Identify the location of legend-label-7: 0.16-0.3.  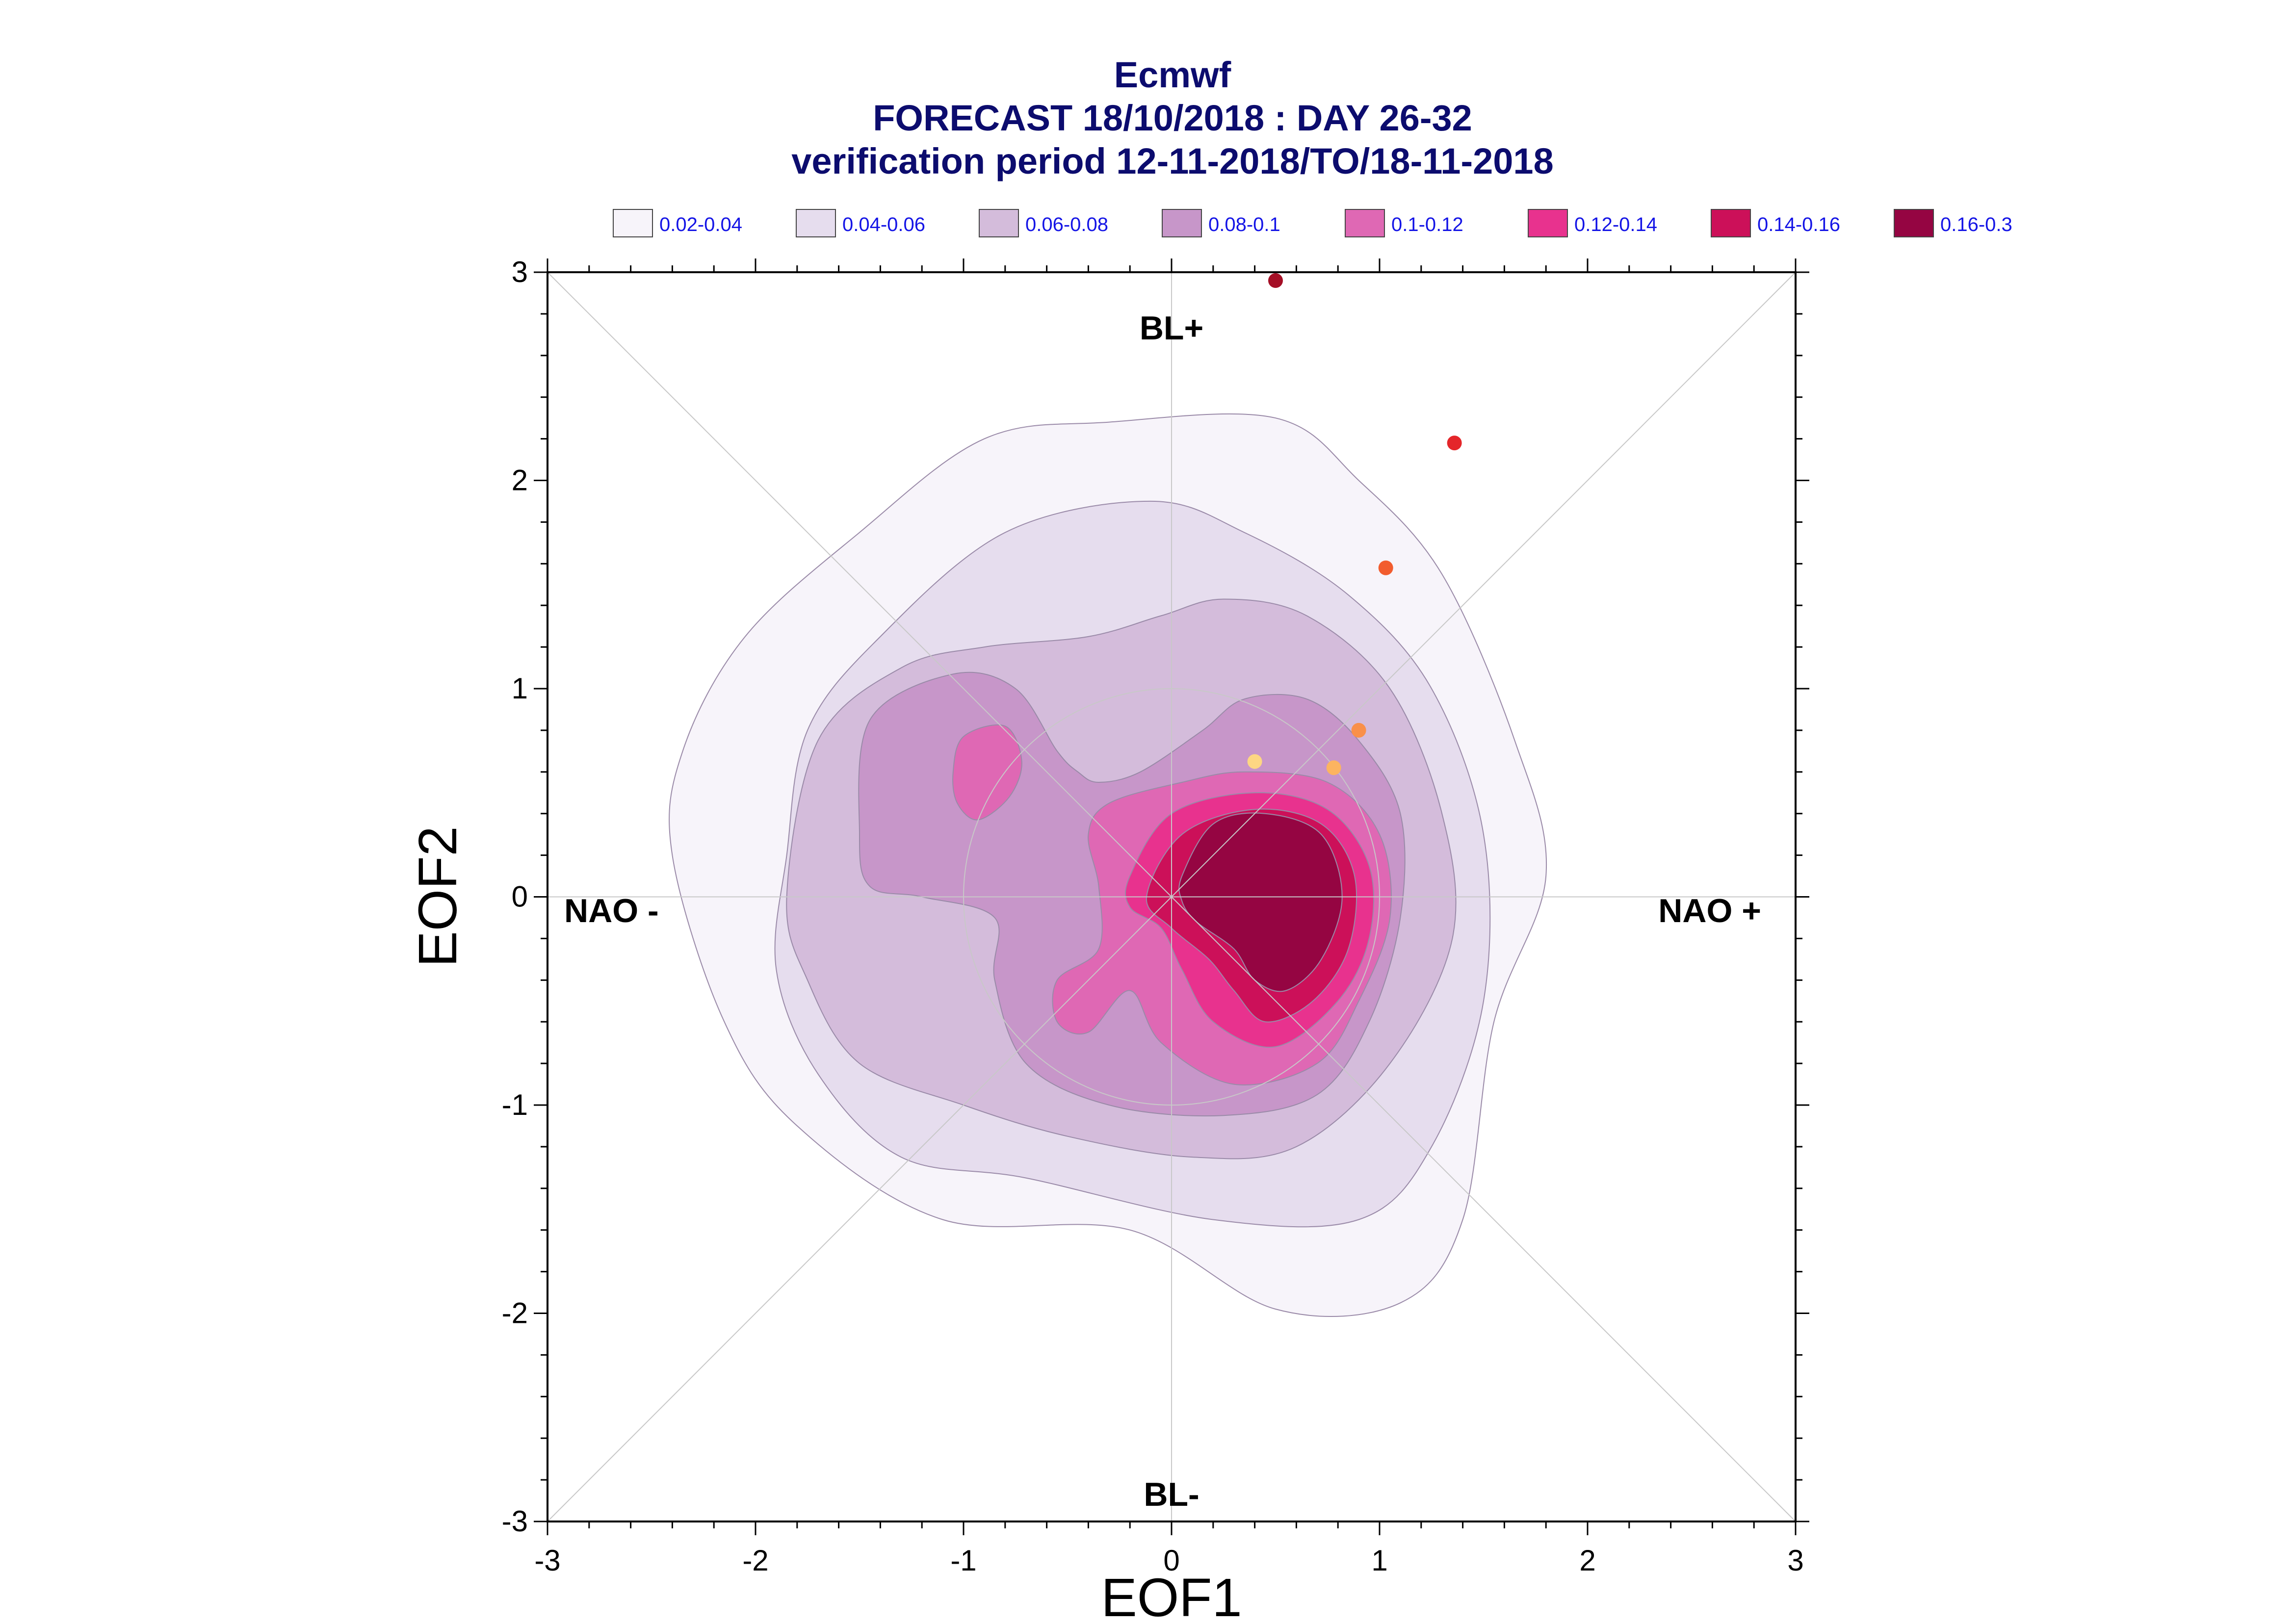
(1976, 224).